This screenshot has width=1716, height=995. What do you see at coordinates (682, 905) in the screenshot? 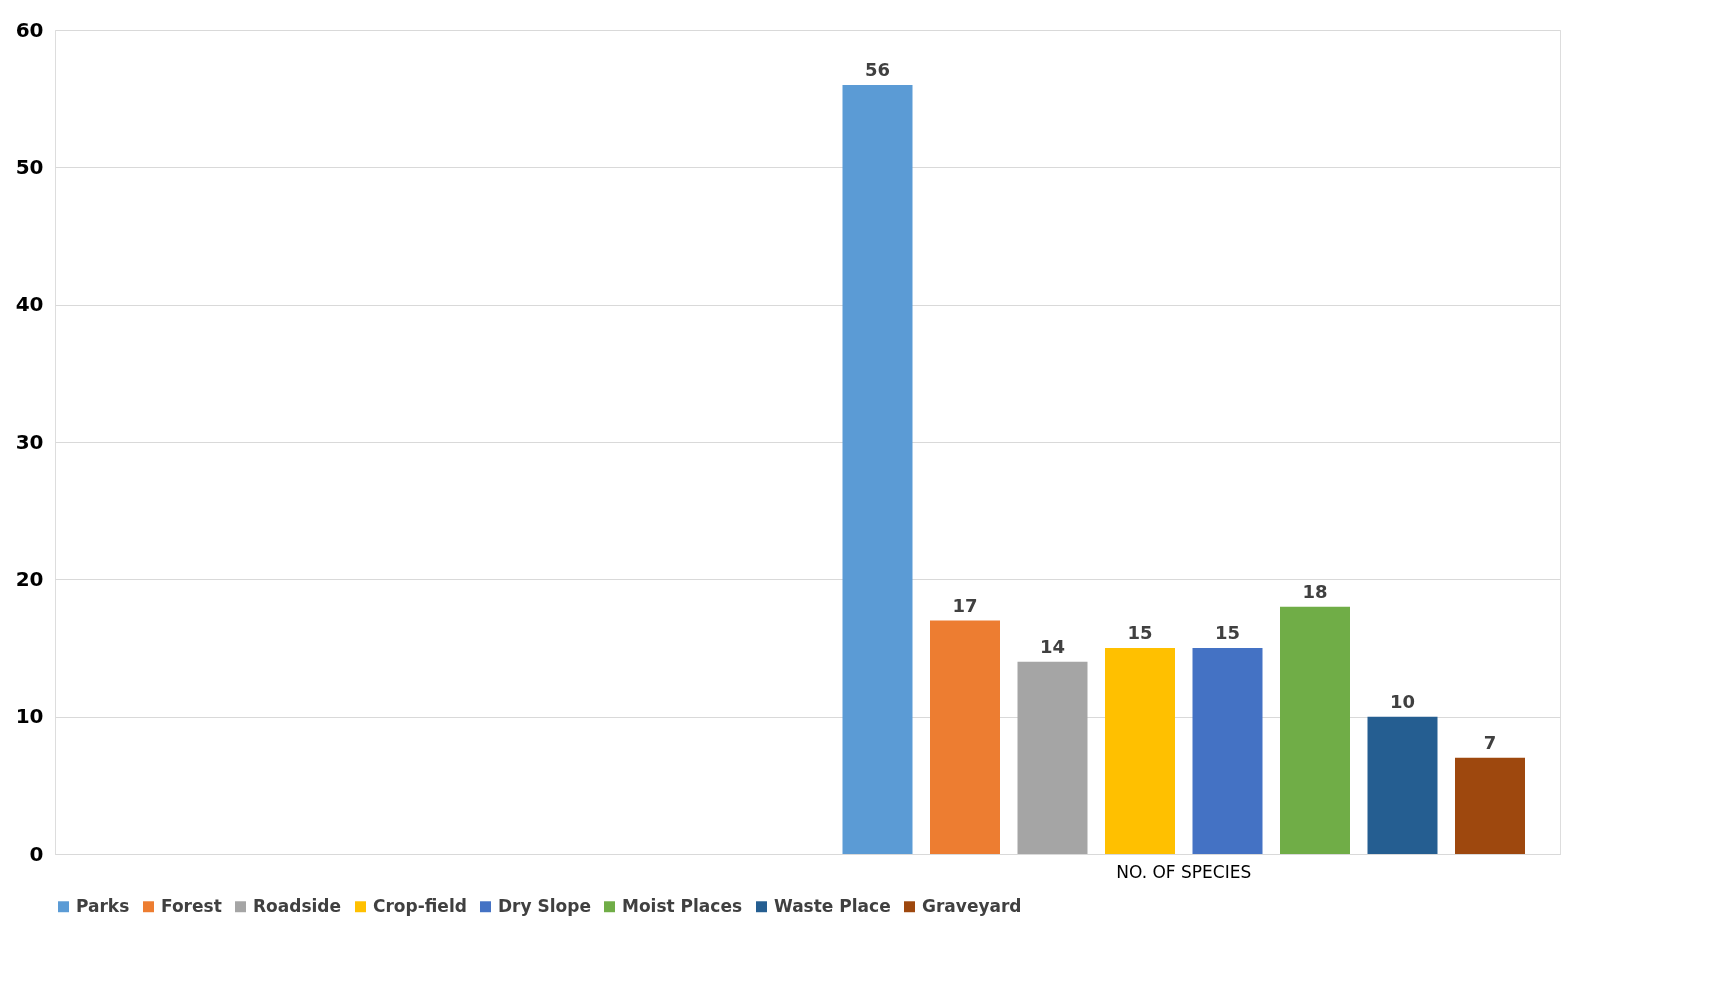
I see `legend-label: Moist Places` at bounding box center [682, 905].